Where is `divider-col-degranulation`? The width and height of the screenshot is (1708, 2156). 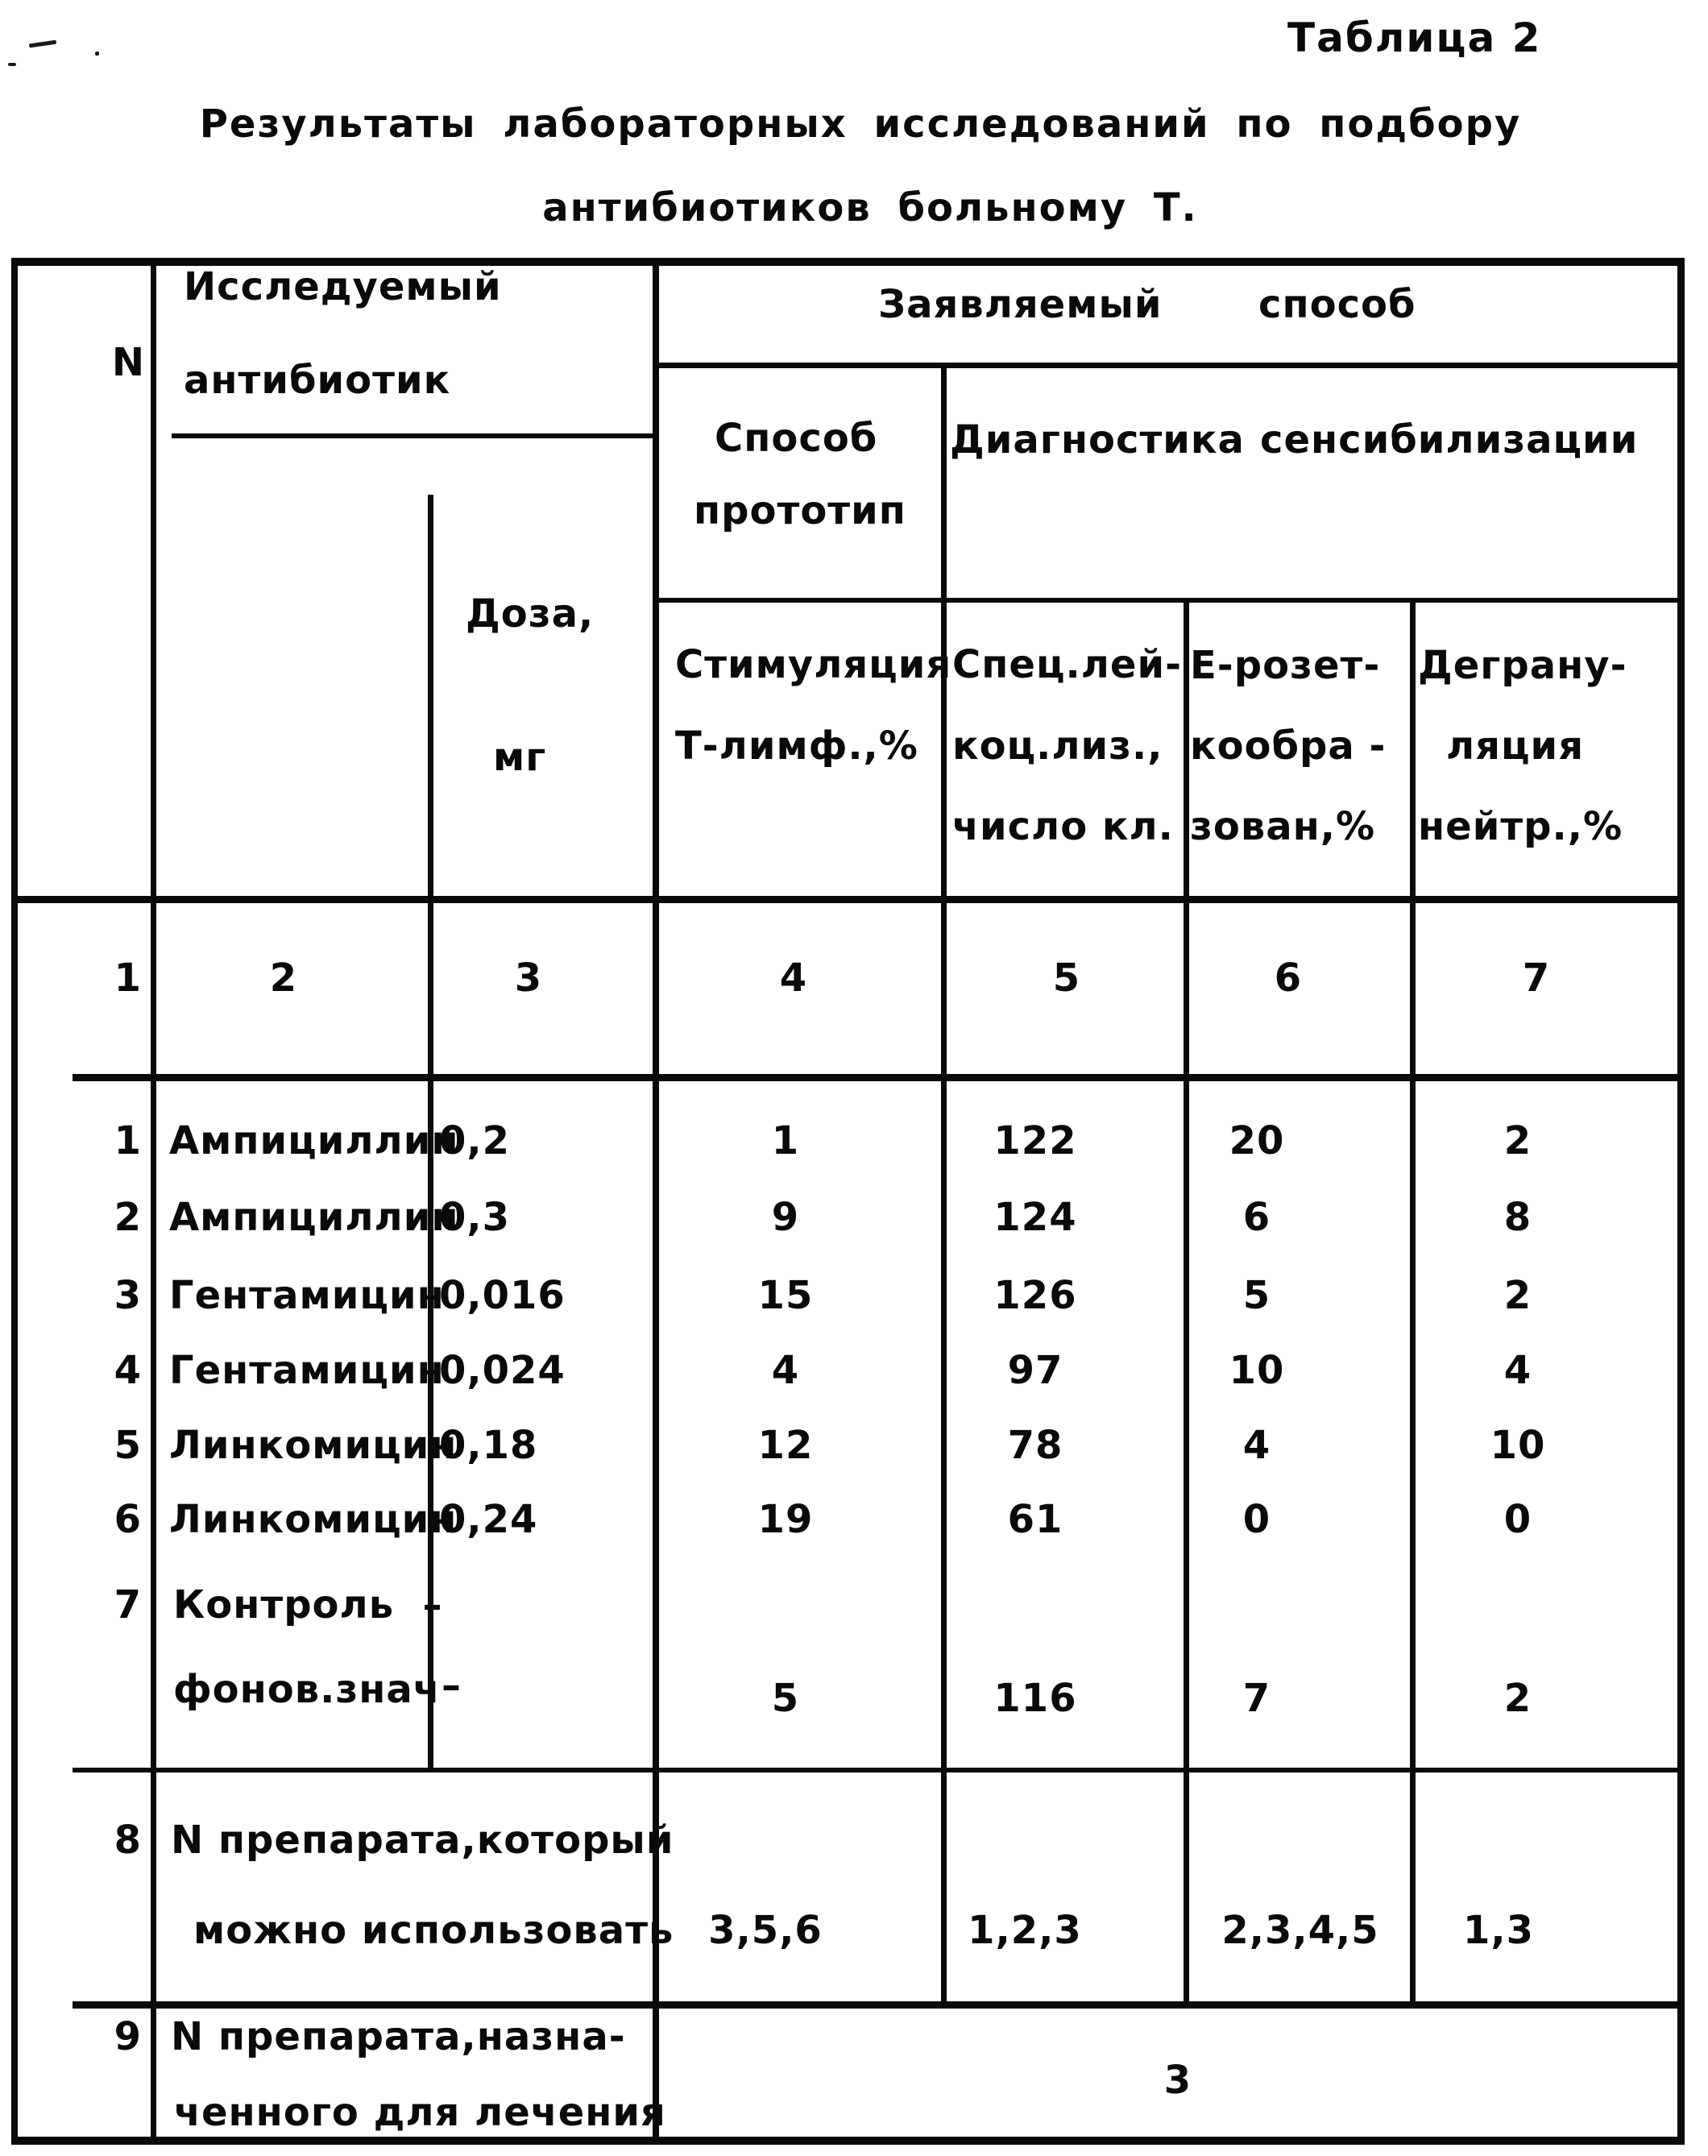
divider-col-degranulation is located at coordinates (1413, 1305).